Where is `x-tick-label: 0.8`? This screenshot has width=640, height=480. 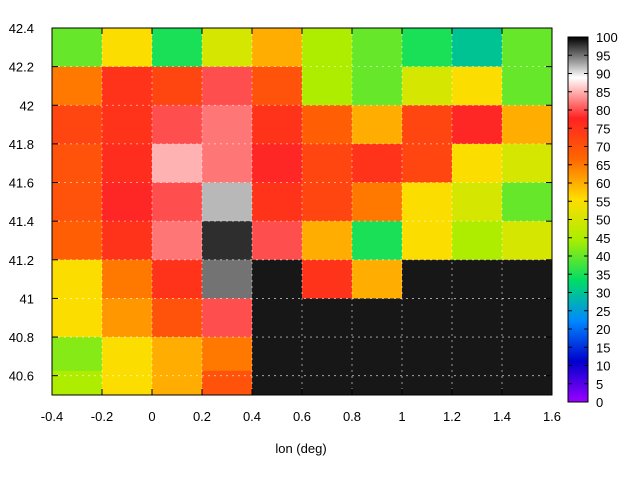
x-tick-label: 0.8 is located at coordinates (352, 416).